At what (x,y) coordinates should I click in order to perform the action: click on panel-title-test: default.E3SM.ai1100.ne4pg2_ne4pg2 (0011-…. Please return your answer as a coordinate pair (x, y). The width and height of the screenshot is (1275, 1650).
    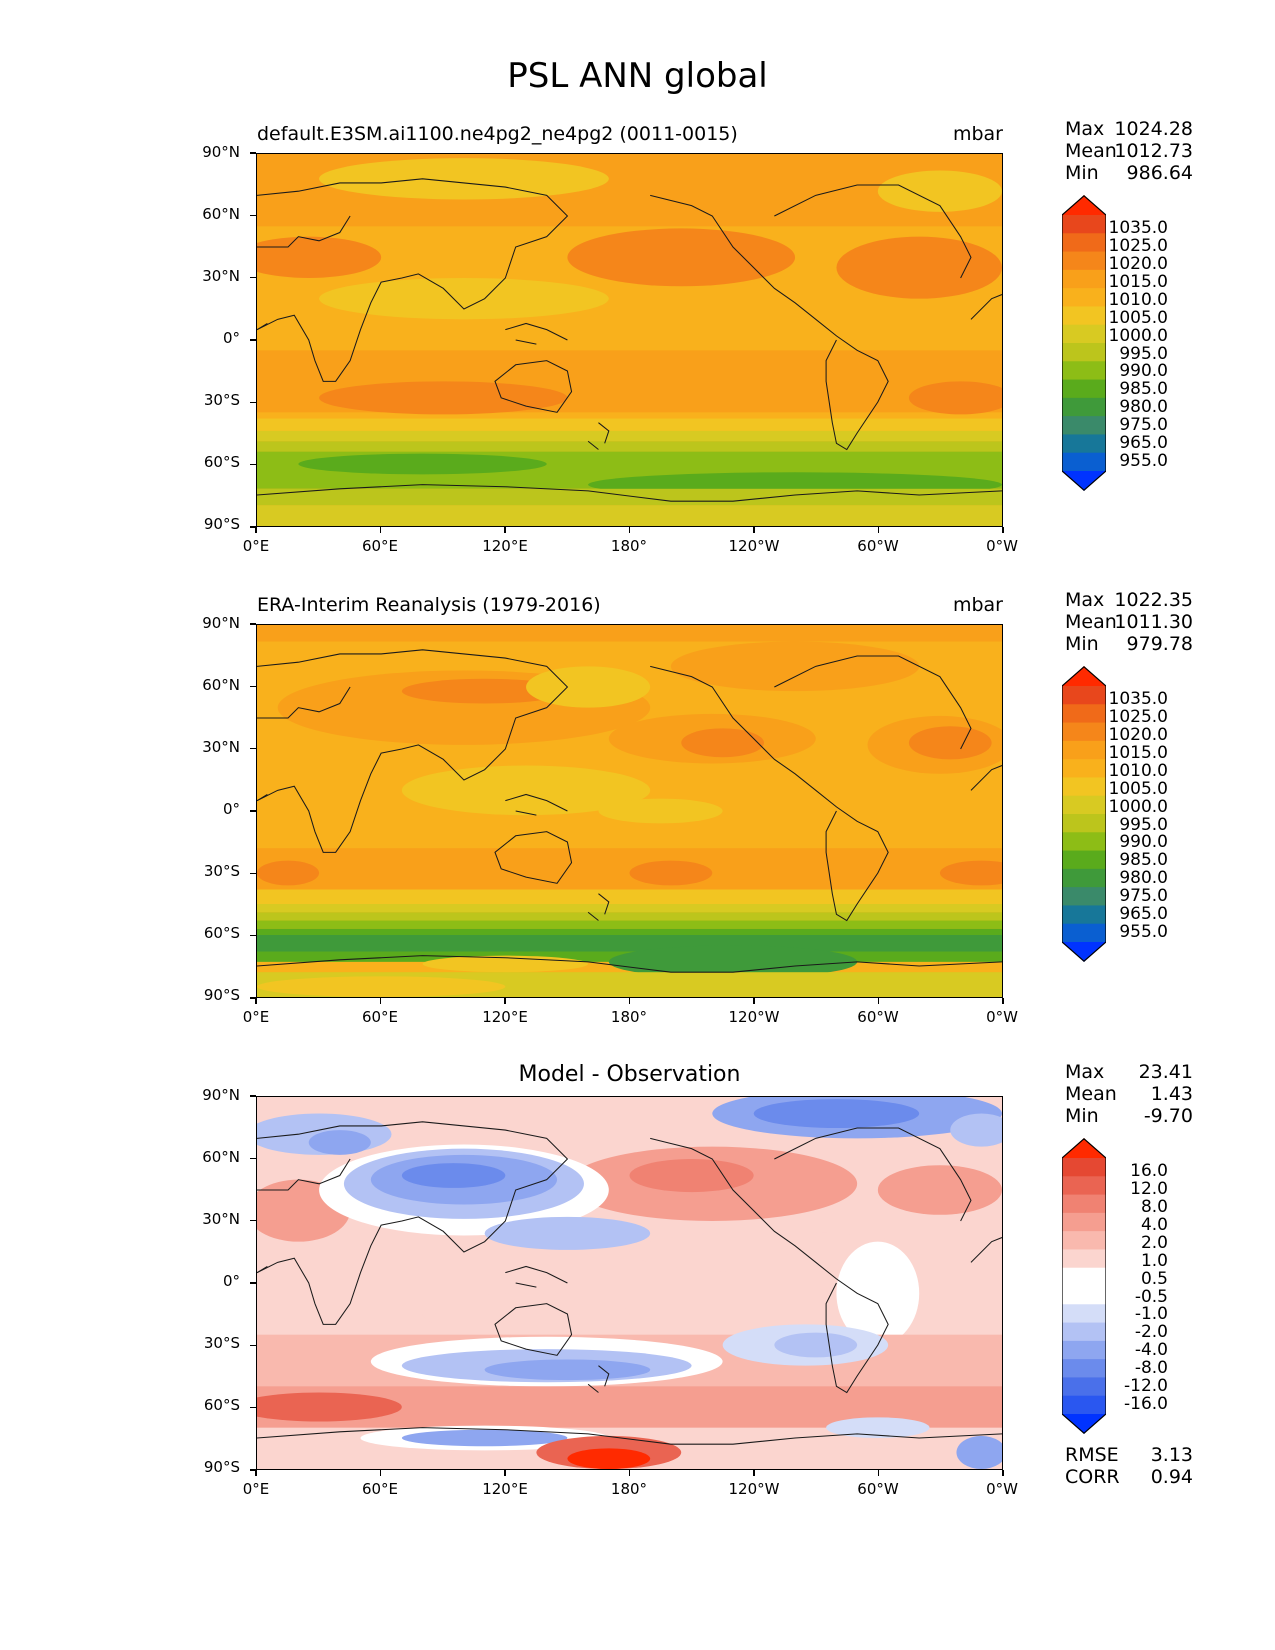
    Looking at the image, I should click on (497, 134).